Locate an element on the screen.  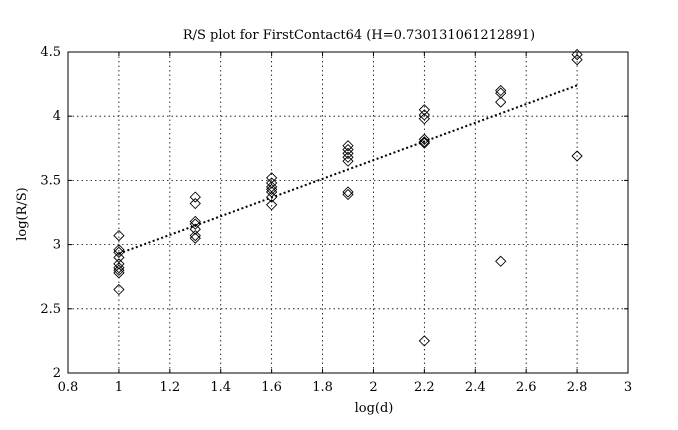
y-tick-label: 4.5 is located at coordinates (50, 52).